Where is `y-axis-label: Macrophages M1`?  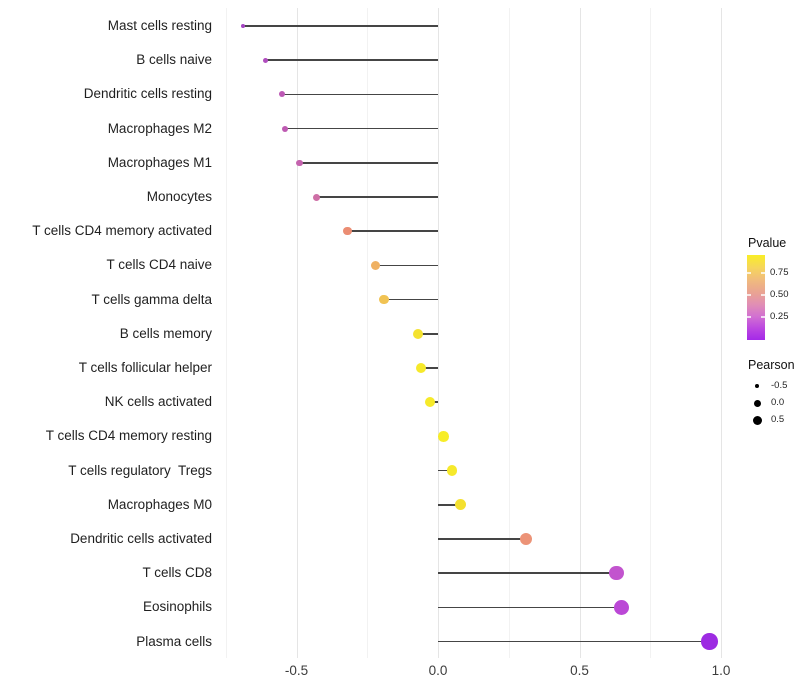 y-axis-label: Macrophages M1 is located at coordinates (159, 162).